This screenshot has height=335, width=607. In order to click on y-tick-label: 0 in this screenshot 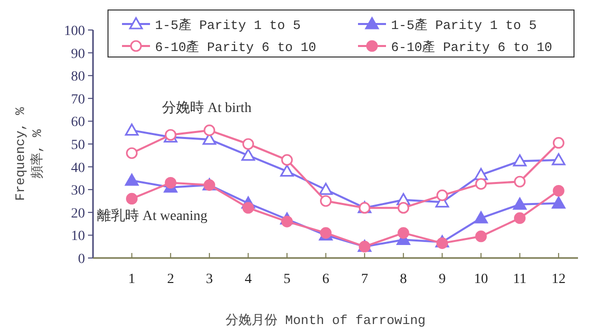, I will do `click(81, 259)`.